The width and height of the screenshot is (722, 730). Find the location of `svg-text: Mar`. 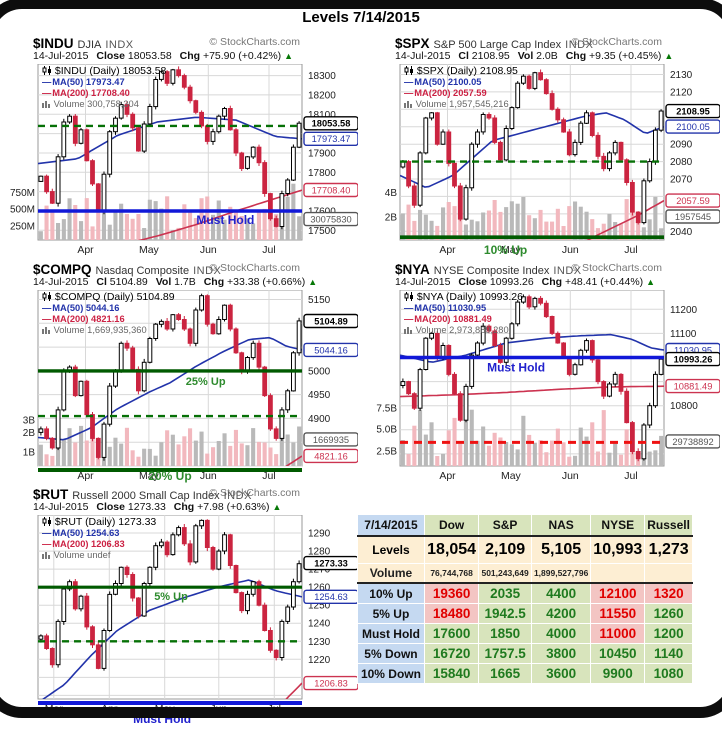

svg-text: Mar is located at coordinates (54, 709).